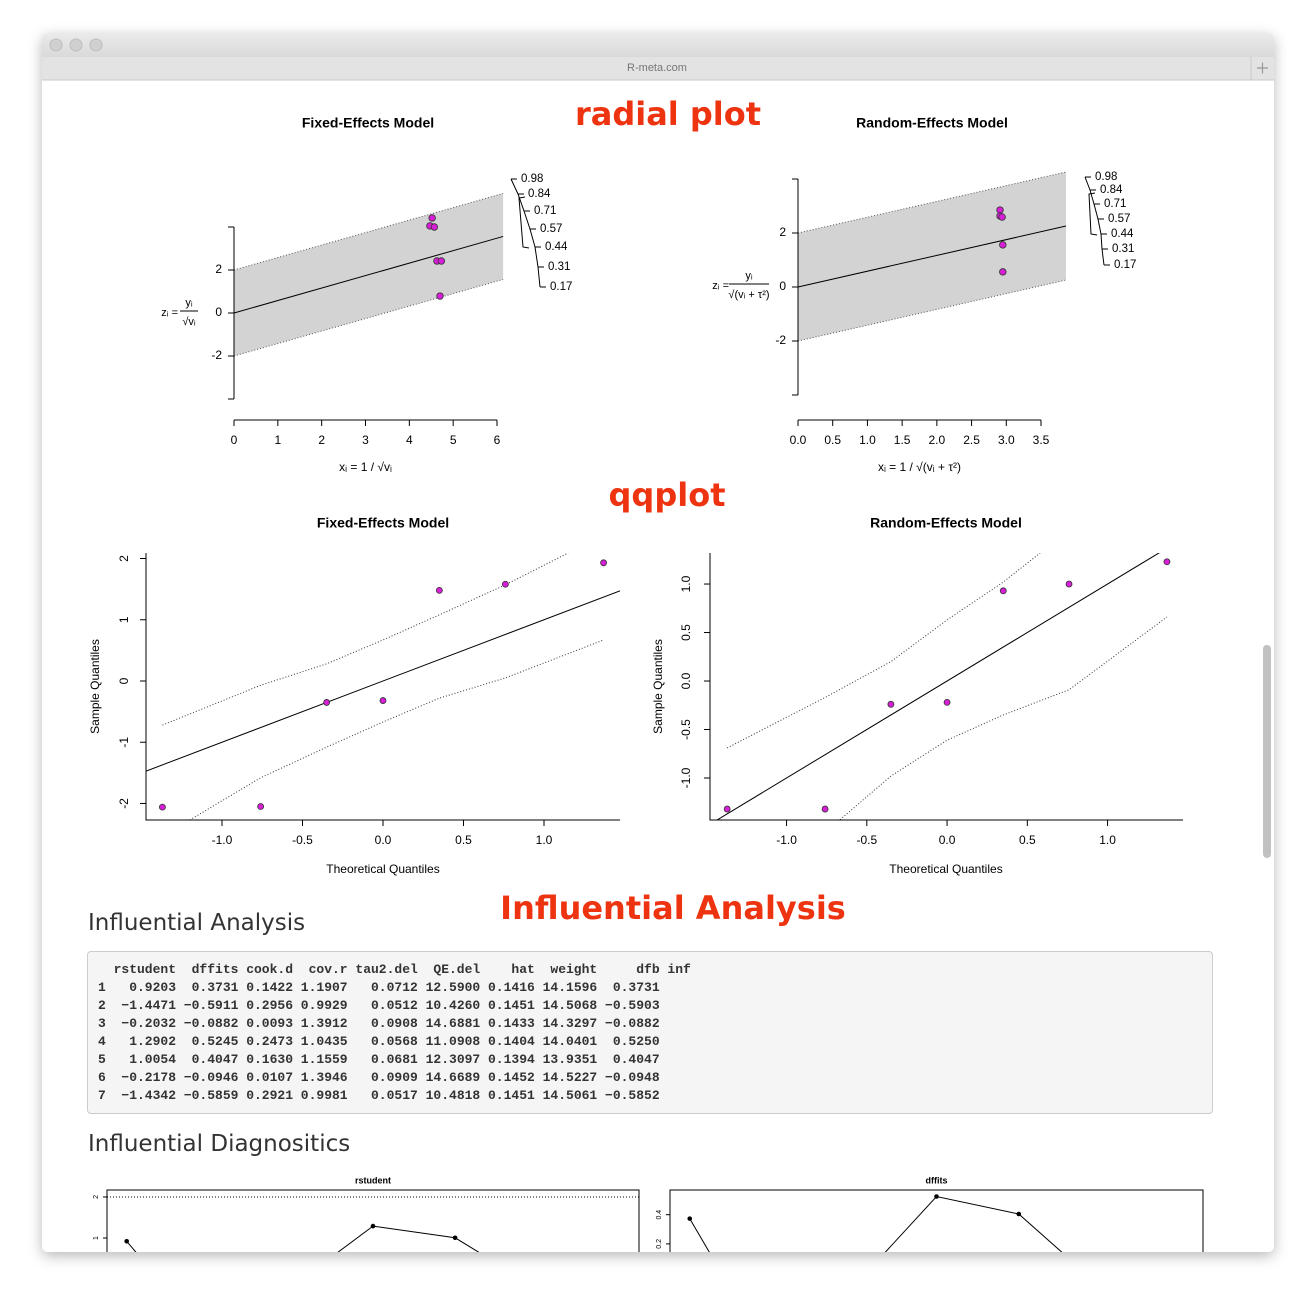 This screenshot has width=1316, height=1303. Describe the element at coordinates (780, 340) in the screenshot. I see `y-tick-label: -2` at that location.